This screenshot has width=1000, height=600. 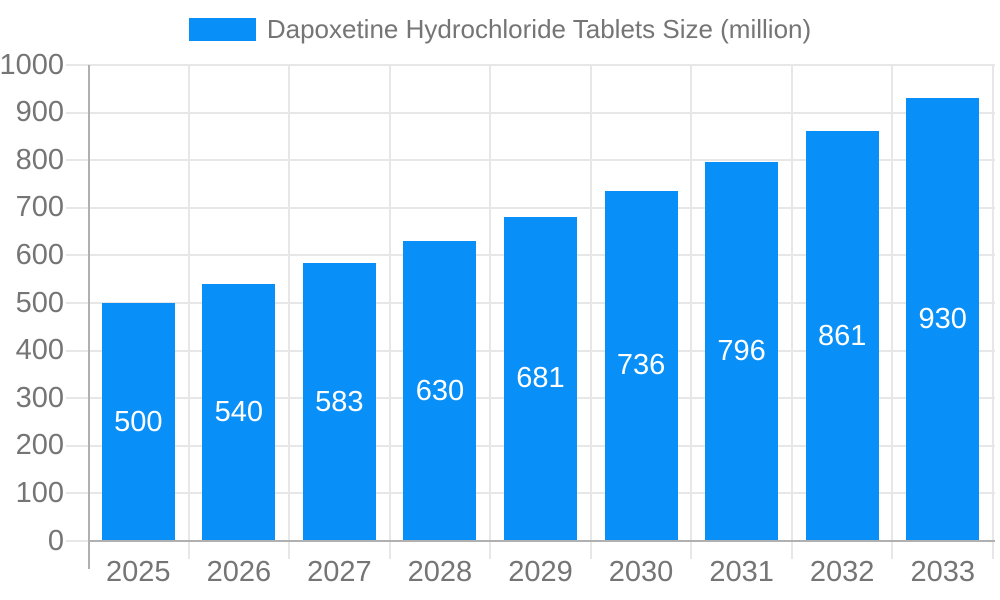 I want to click on y-axis-label-400: 400, so click(x=39, y=350).